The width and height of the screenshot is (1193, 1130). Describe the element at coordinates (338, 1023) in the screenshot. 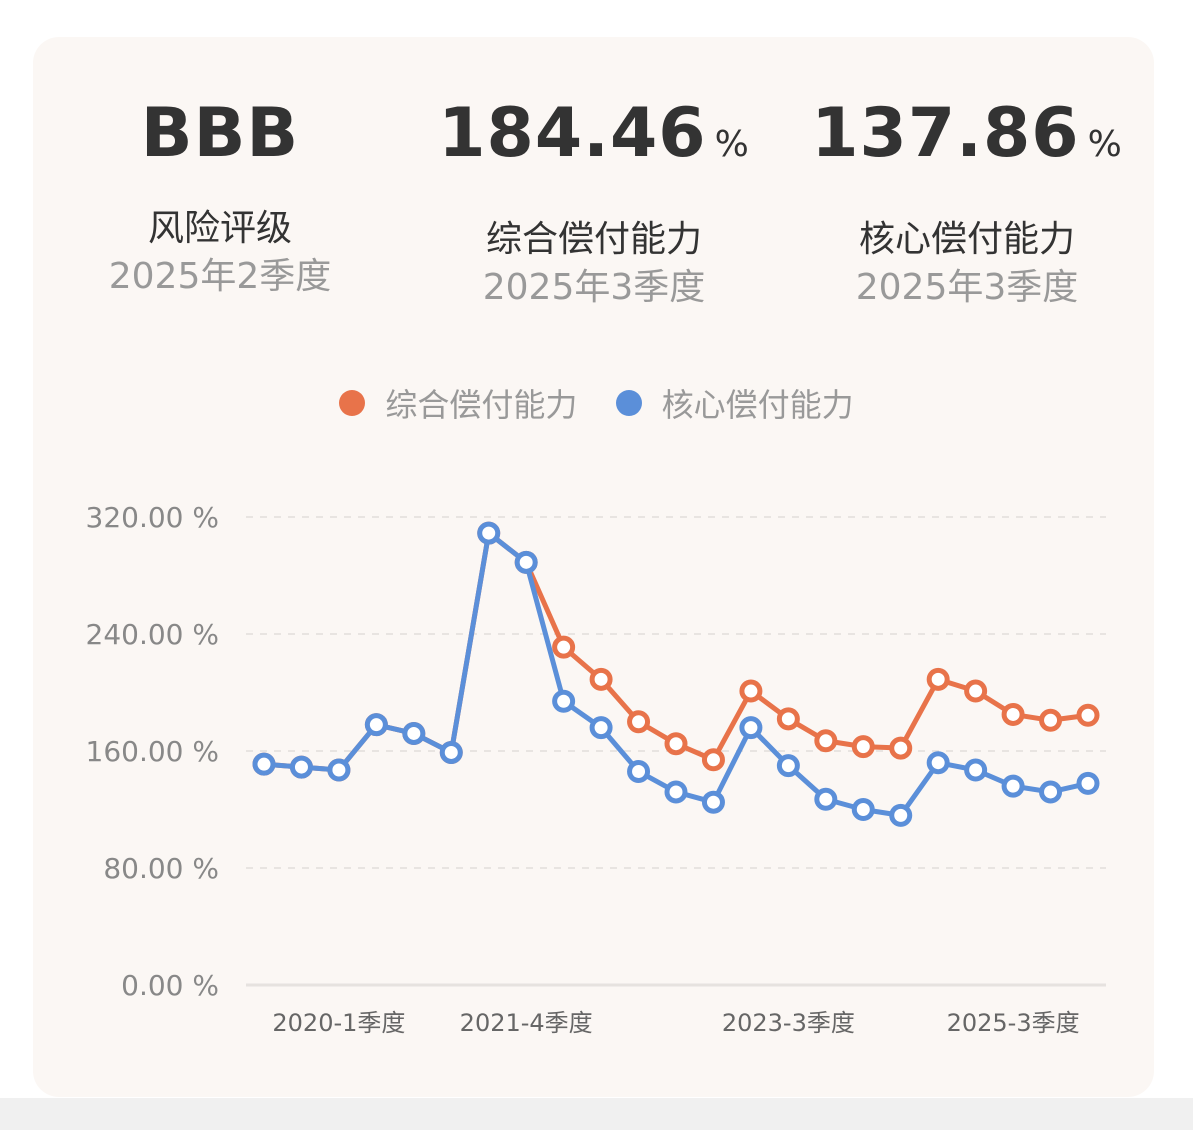

I see `x-tick-label: 2020-1季度` at that location.